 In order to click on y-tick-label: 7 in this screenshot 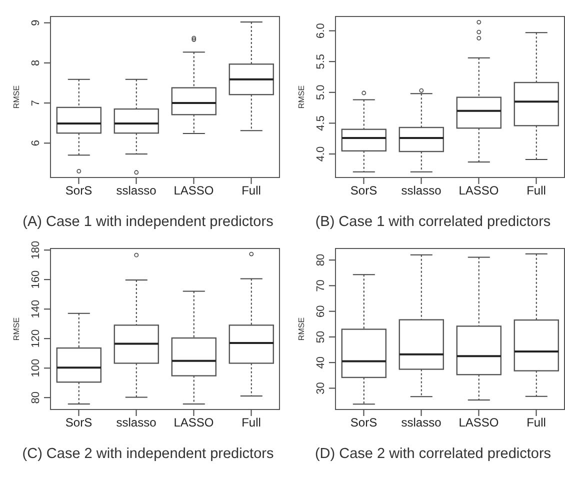, I will do `click(36, 103)`.